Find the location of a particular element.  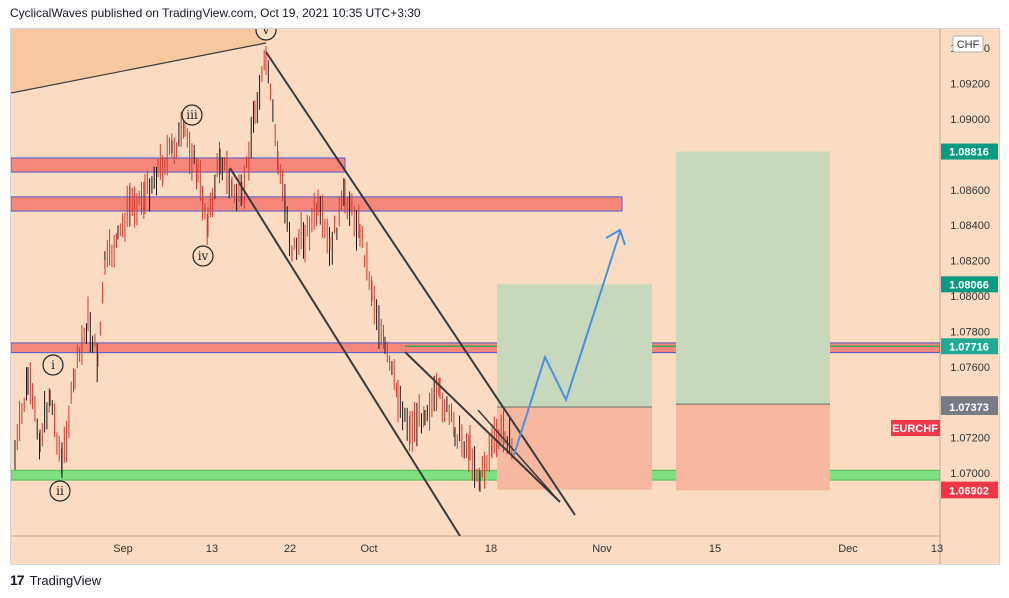

time-tick-label: Oct is located at coordinates (368, 549).